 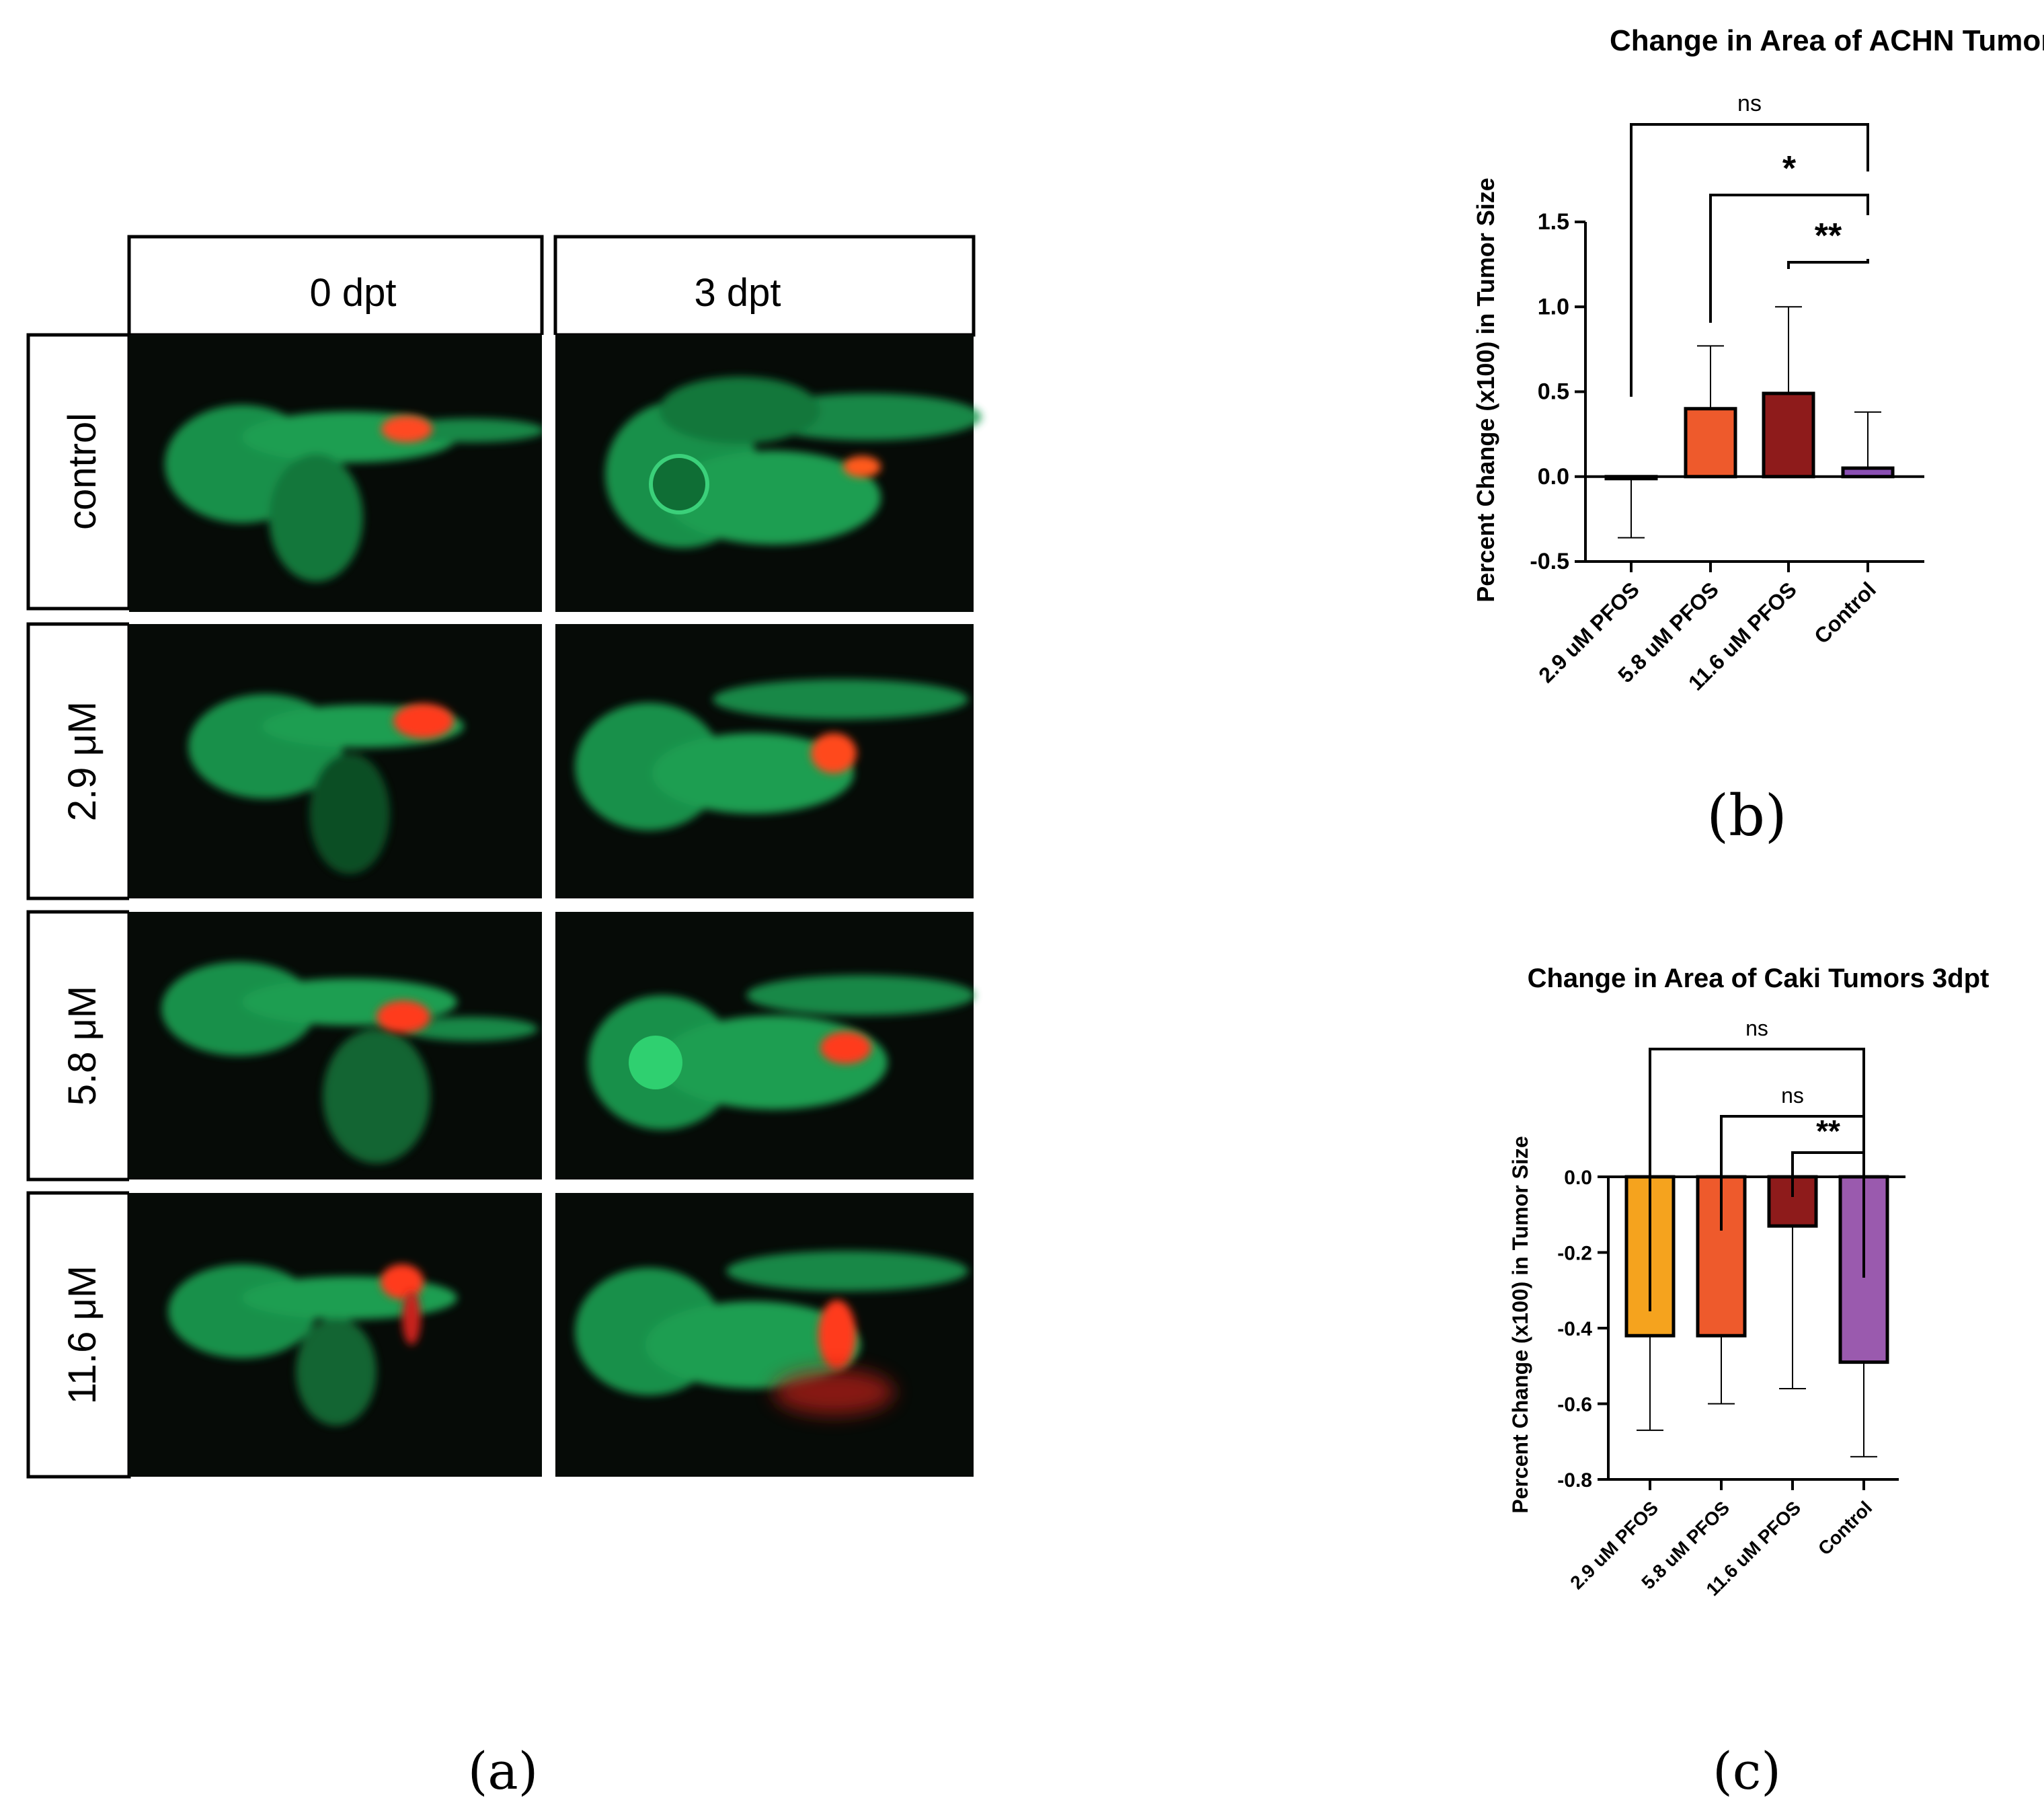 What do you see at coordinates (1747, 1771) in the screenshot?
I see `panel-label-c: (c)` at bounding box center [1747, 1771].